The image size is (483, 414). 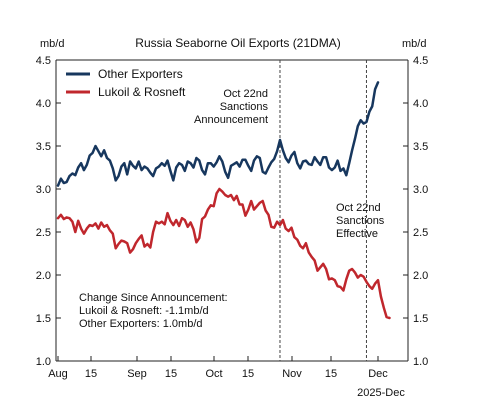 I want to click on y-tick-label-right: 1.0, so click(x=420, y=362).